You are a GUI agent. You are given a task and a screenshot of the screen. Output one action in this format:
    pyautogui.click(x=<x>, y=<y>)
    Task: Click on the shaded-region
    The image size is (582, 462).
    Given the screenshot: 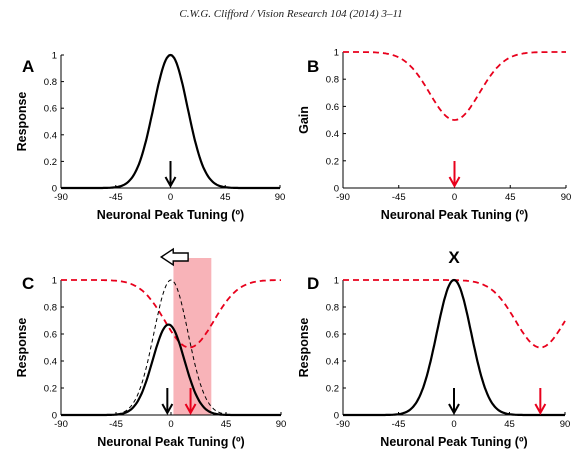 What is the action you would take?
    pyautogui.click(x=192, y=336)
    